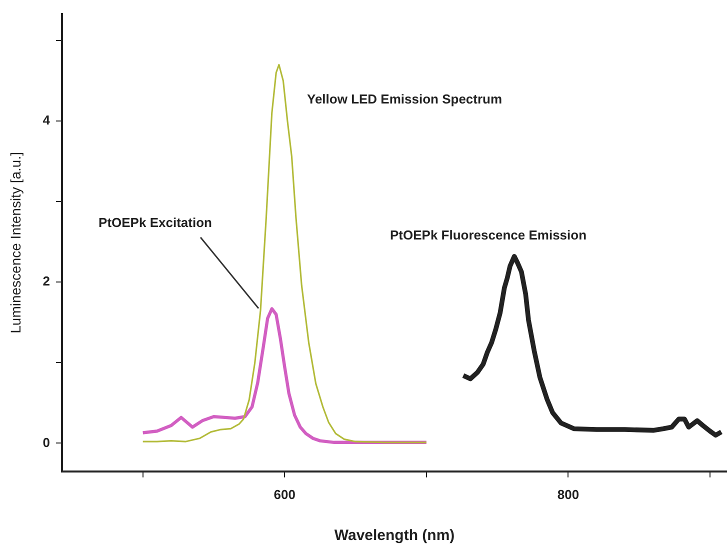 The height and width of the screenshot is (553, 727). Describe the element at coordinates (568, 494) in the screenshot. I see `x-tick-label: 800` at that location.